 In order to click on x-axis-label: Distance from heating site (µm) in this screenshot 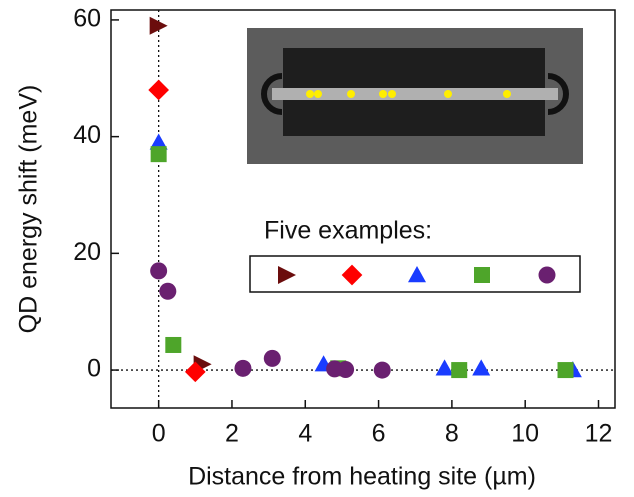, I will do `click(362, 477)`.